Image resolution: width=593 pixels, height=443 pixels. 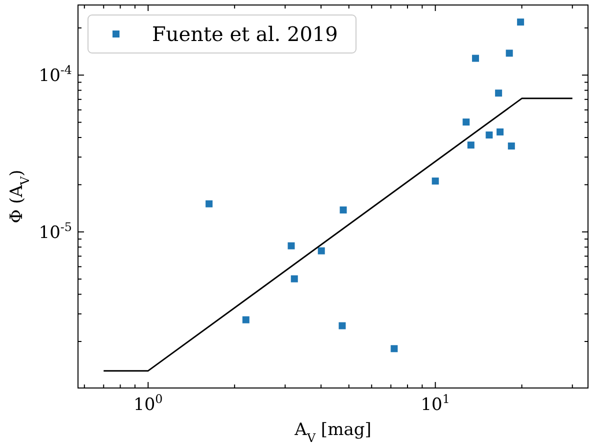 I want to click on x-tick-label: 10$^{0}$, so click(x=148, y=403).